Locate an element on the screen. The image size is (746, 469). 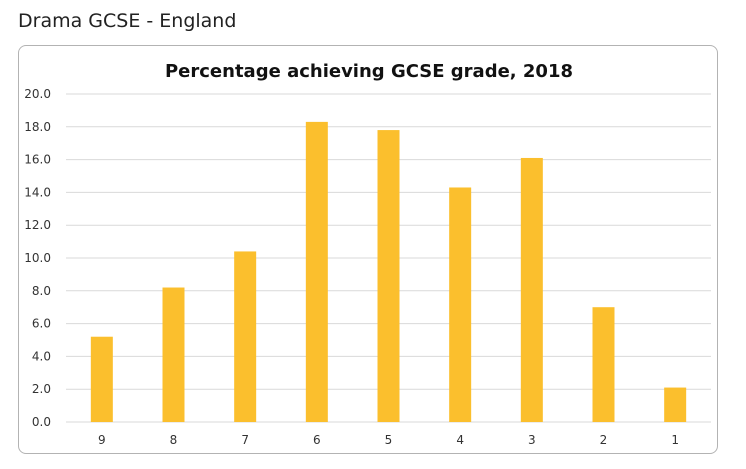
x-tick-label: 8 is located at coordinates (174, 440).